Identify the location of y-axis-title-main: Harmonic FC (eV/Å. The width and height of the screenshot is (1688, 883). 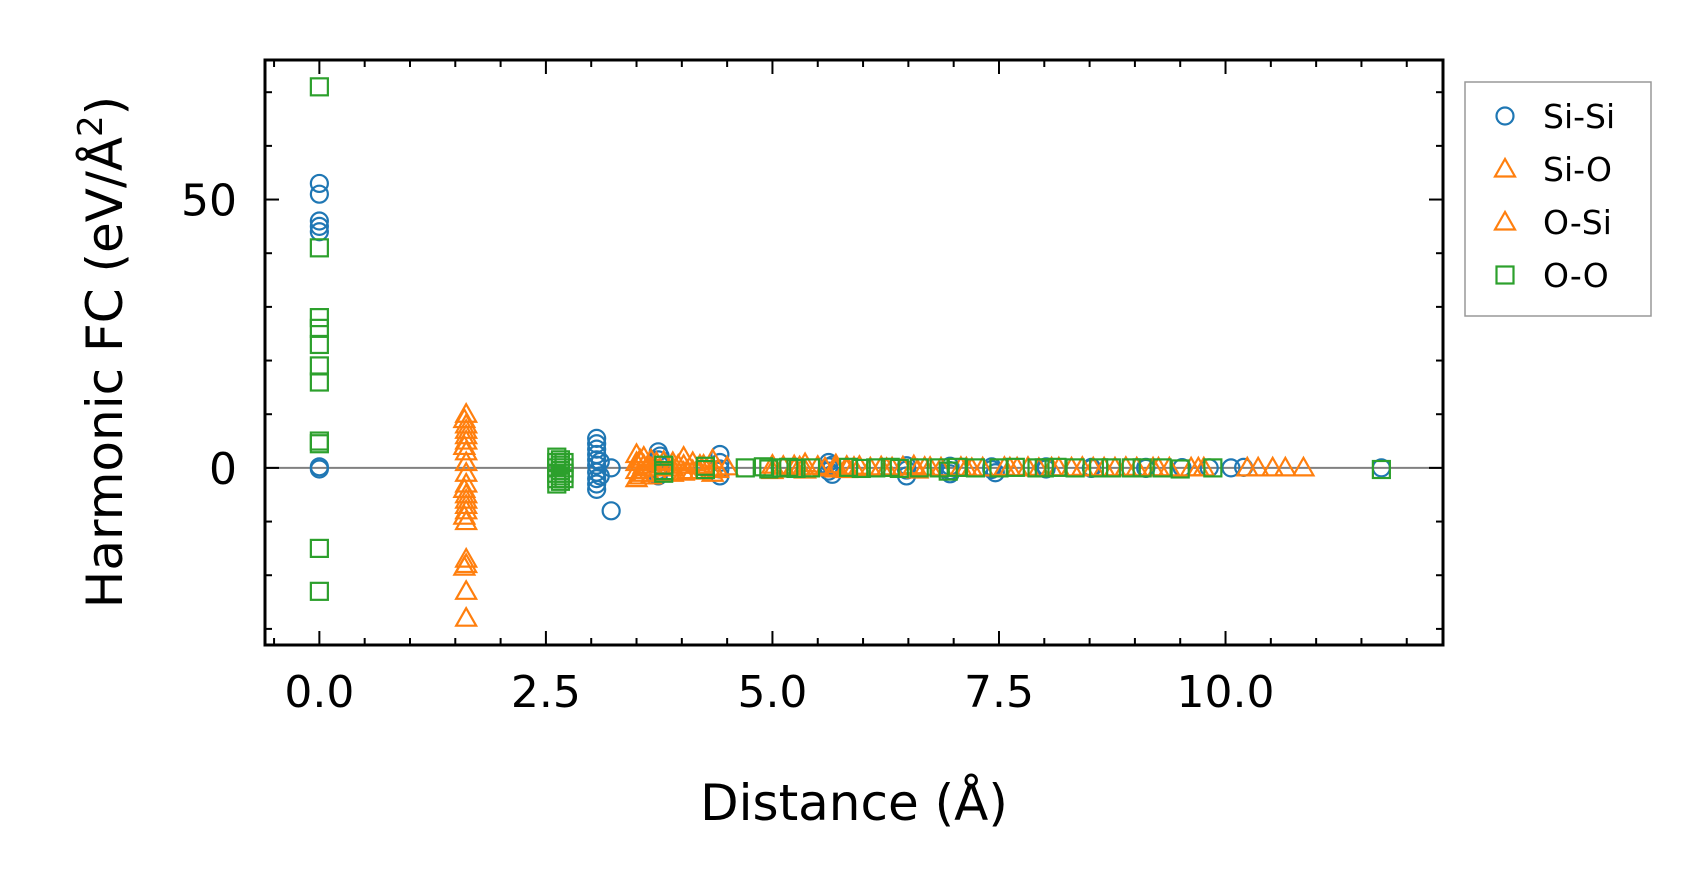
(105, 372).